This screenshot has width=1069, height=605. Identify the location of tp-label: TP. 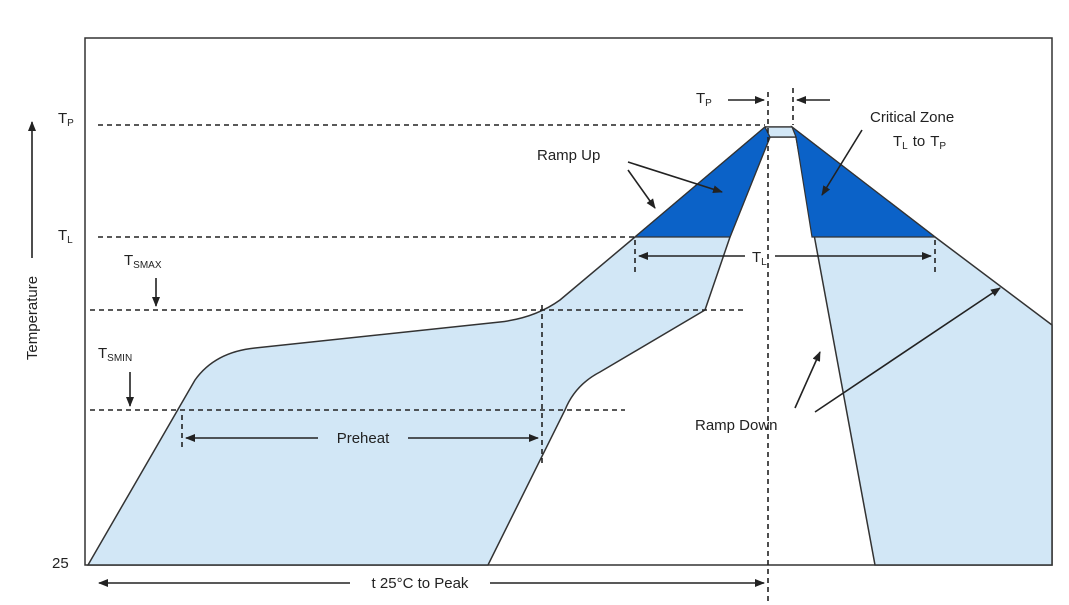
(66, 119).